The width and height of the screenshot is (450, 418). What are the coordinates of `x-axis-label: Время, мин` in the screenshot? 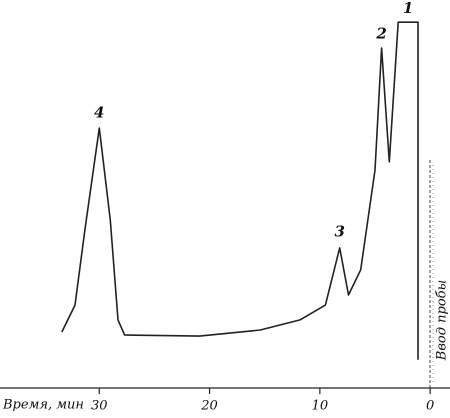 It's located at (43, 405).